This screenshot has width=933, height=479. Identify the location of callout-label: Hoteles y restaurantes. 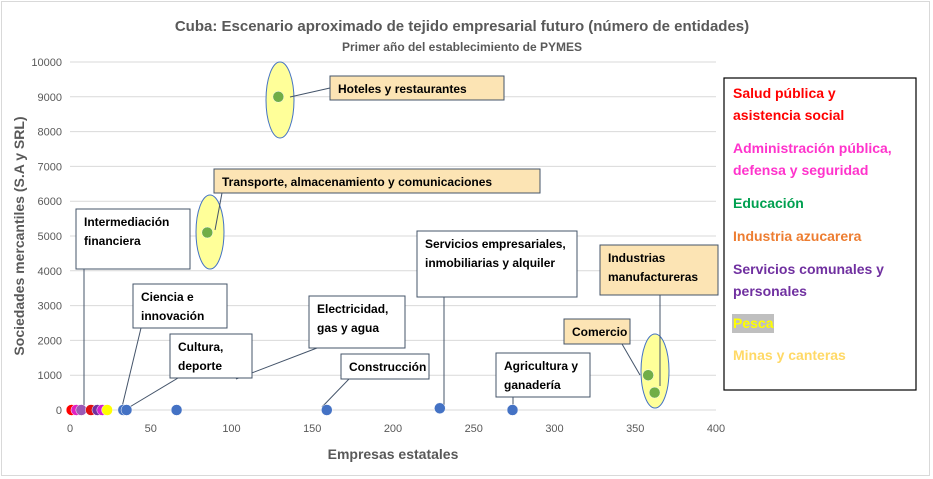
(402, 89).